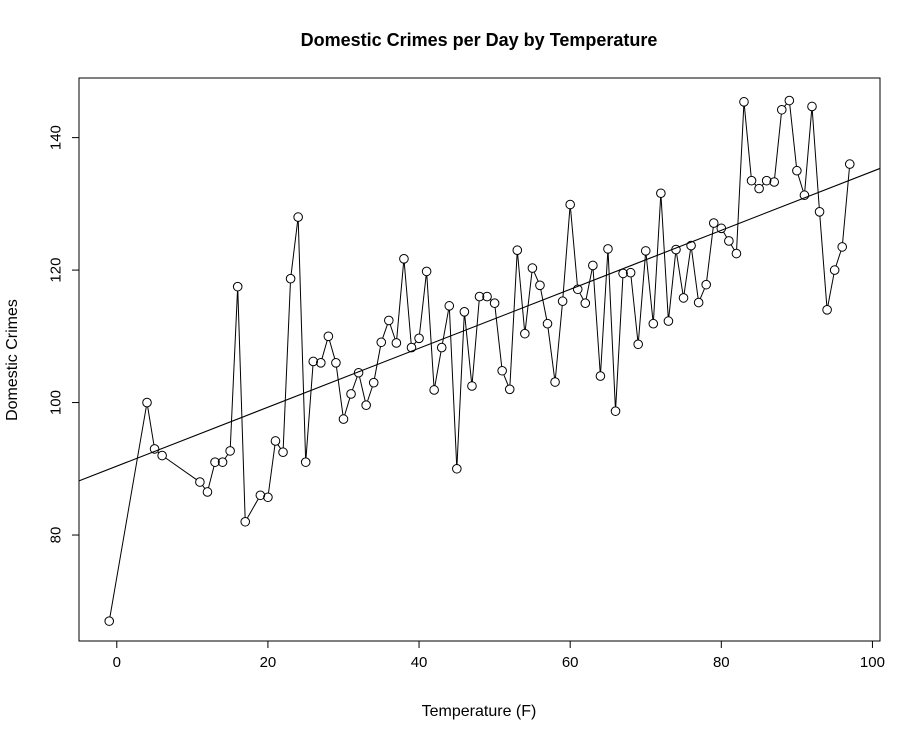 This screenshot has width=920, height=740. Describe the element at coordinates (499, 655) in the screenshot. I see `x-axis: 0 20 40 60 80 100` at that location.